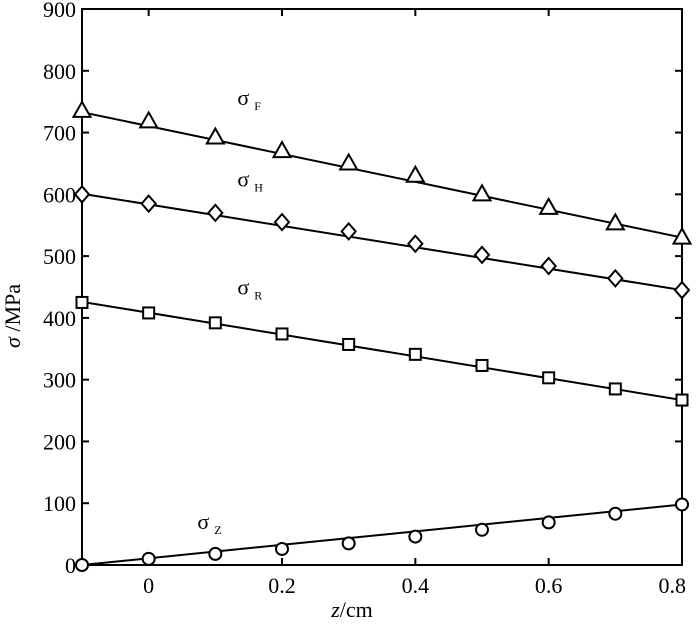  What do you see at coordinates (217, 530) in the screenshot?
I see `series-label-subscript: Z` at bounding box center [217, 530].